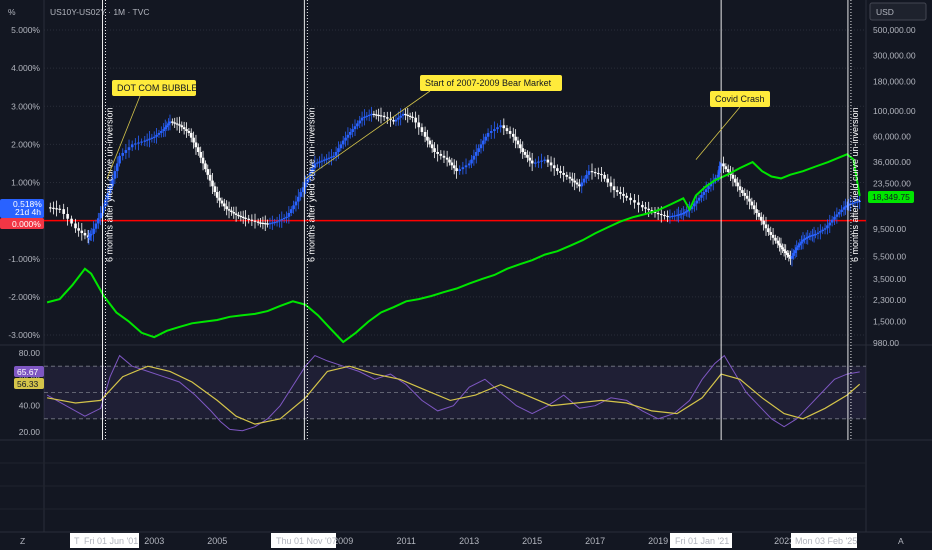  I want to click on currency-box, so click(898, 11).